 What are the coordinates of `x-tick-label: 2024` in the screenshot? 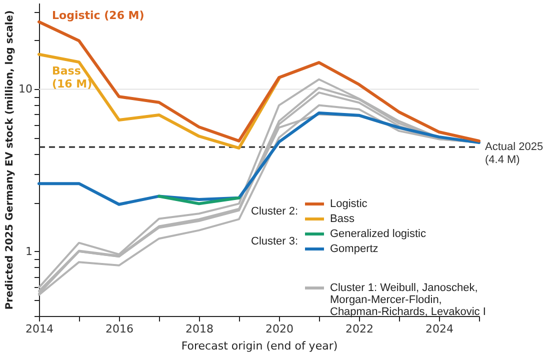 It's located at (440, 329).